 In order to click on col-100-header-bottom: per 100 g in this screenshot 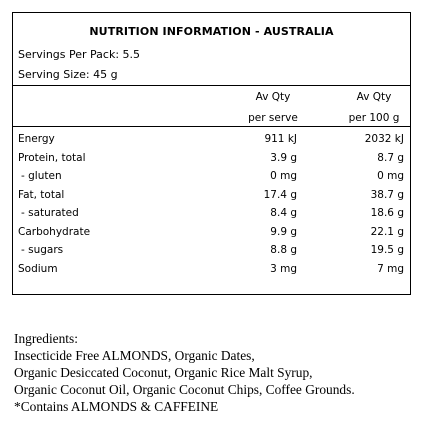, I will do `click(374, 118)`.